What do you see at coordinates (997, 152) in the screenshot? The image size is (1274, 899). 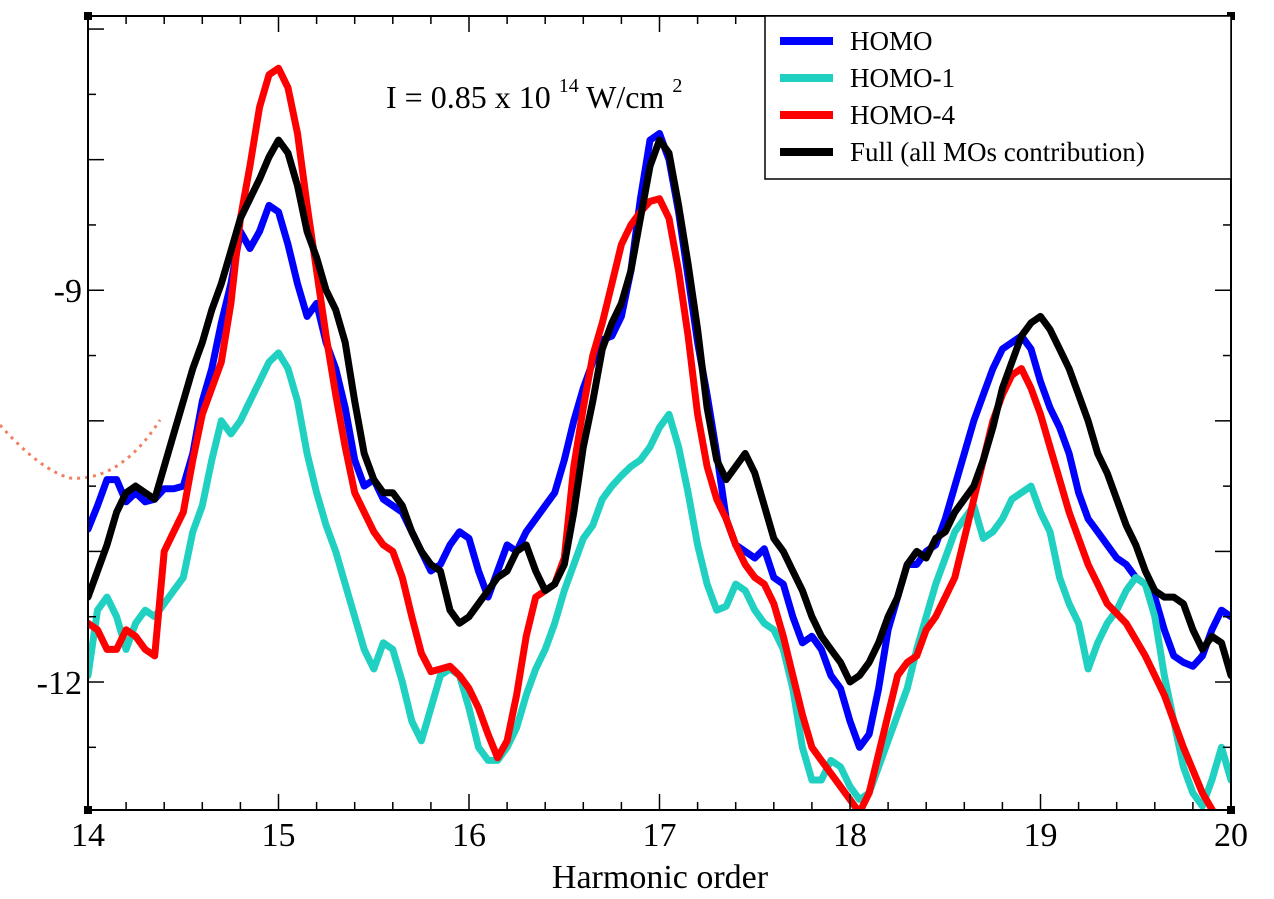 I see `legend-label-3: Full (all MOs contribution)` at bounding box center [997, 152].